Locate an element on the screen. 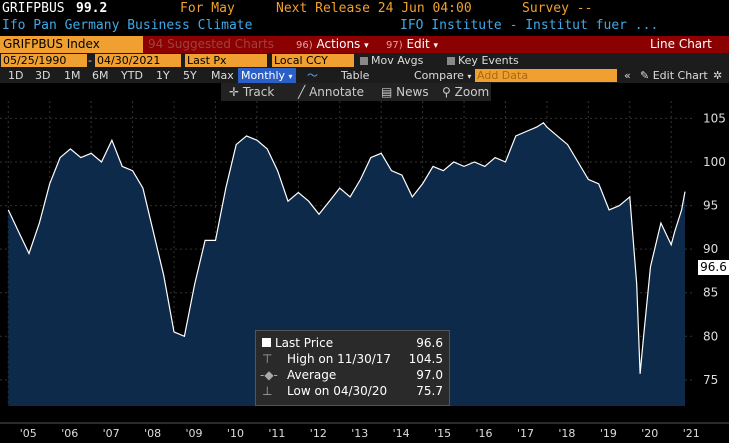 Image resolution: width=729 pixels, height=443 pixels. legend-label: Average is located at coordinates (312, 375).